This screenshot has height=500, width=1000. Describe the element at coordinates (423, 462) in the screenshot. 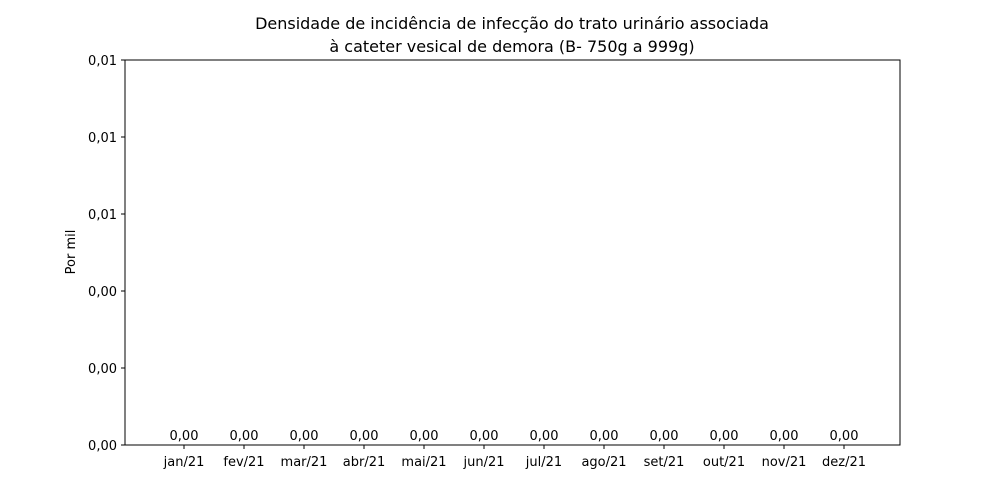

I see `x-tick-label: mai/21` at that location.